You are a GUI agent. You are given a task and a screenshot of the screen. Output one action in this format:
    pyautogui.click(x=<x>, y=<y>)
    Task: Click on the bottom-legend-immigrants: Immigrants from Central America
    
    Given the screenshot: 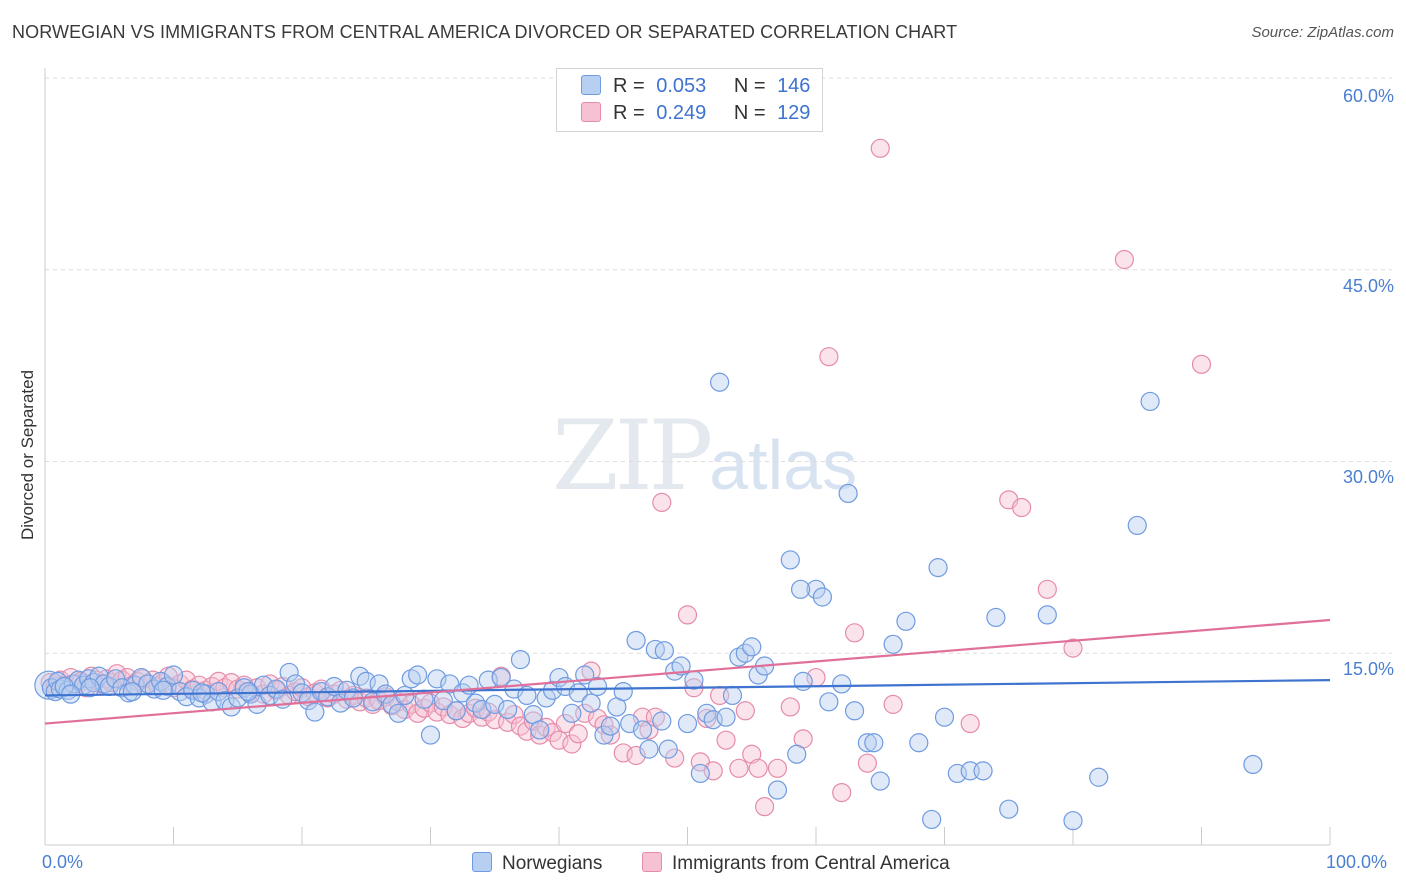 What is the action you would take?
    pyautogui.click(x=796, y=863)
    